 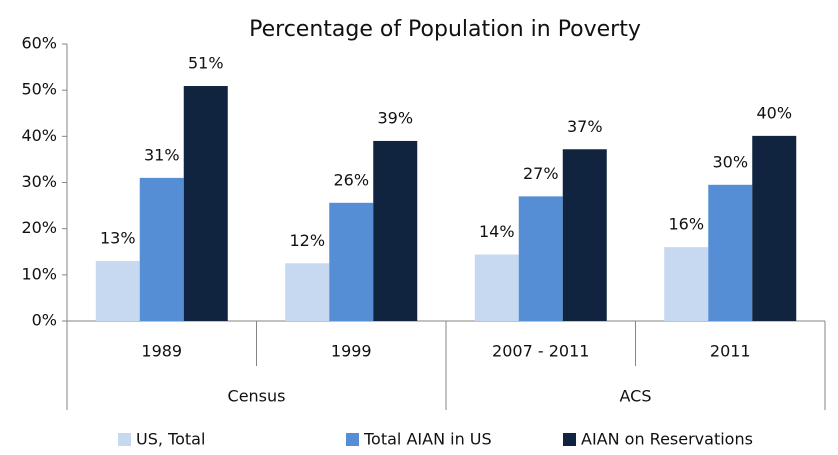 I want to click on data-label: 27%, so click(x=541, y=173).